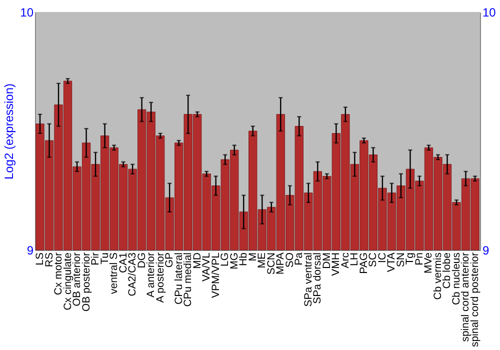 The width and height of the screenshot is (500, 350). What do you see at coordinates (170, 260) in the screenshot?
I see `x-tick-label: GP` at bounding box center [170, 260].